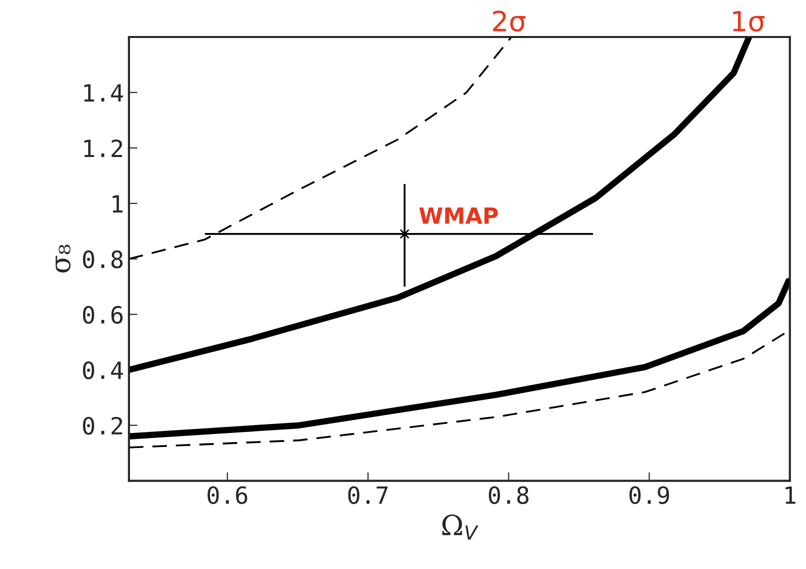 Image resolution: width=806 pixels, height=569 pixels. Describe the element at coordinates (63, 258) in the screenshot. I see `y-axis-title: σ₈` at that location.